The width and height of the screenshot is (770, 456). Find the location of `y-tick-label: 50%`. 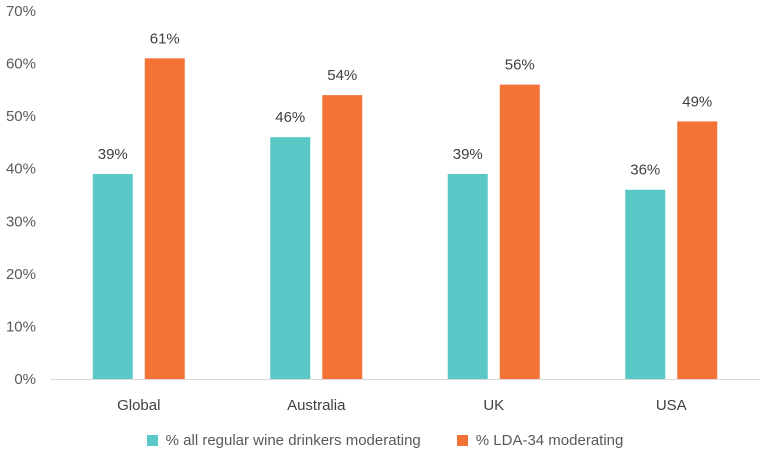

y-tick-label: 50% is located at coordinates (21, 116).